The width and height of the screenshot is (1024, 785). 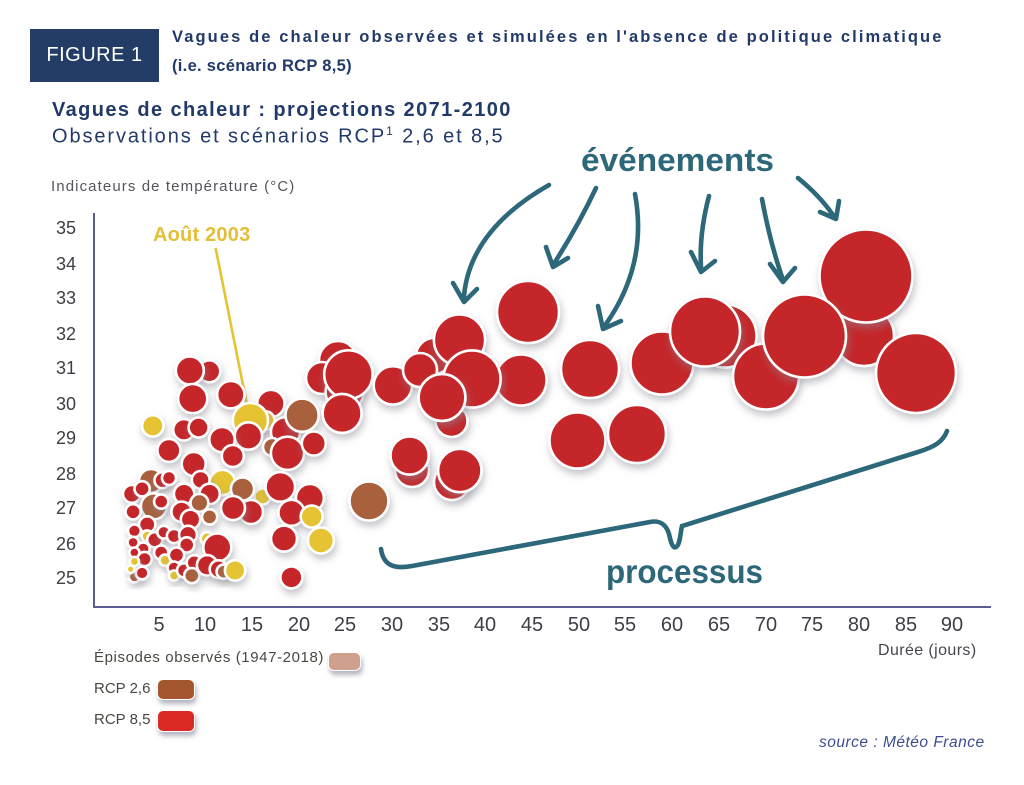 I want to click on svg-text: processus, so click(x=684, y=571).